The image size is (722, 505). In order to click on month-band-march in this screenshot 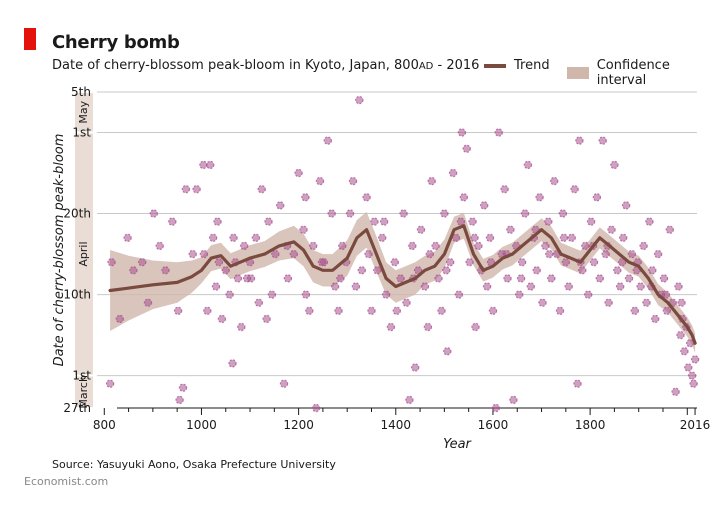, I will do `click(84, 391)`.